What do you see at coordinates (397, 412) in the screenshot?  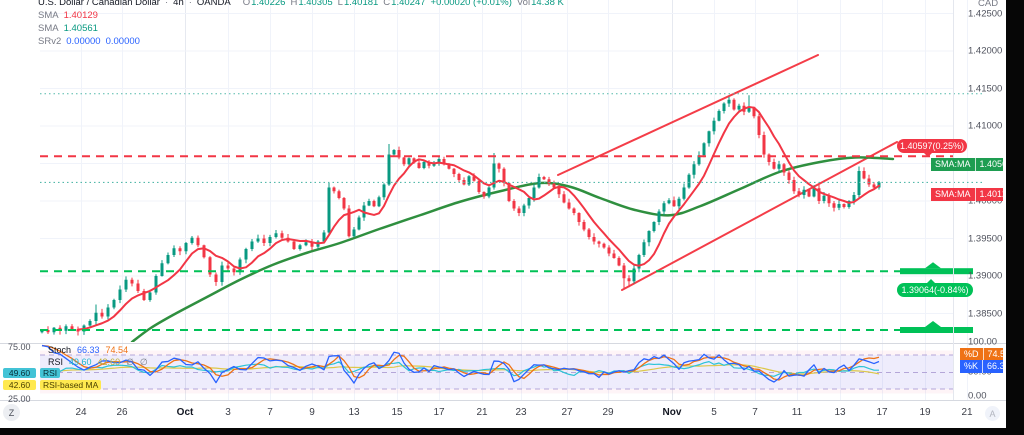 I see `time-axis-label: 15` at bounding box center [397, 412].